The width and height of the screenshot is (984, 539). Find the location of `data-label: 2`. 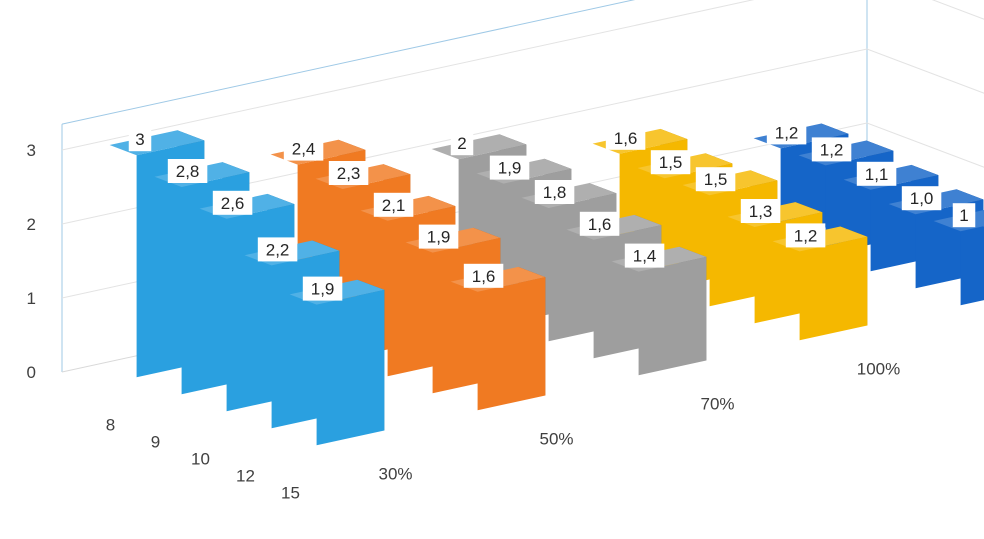

data-label: 2 is located at coordinates (462, 143).